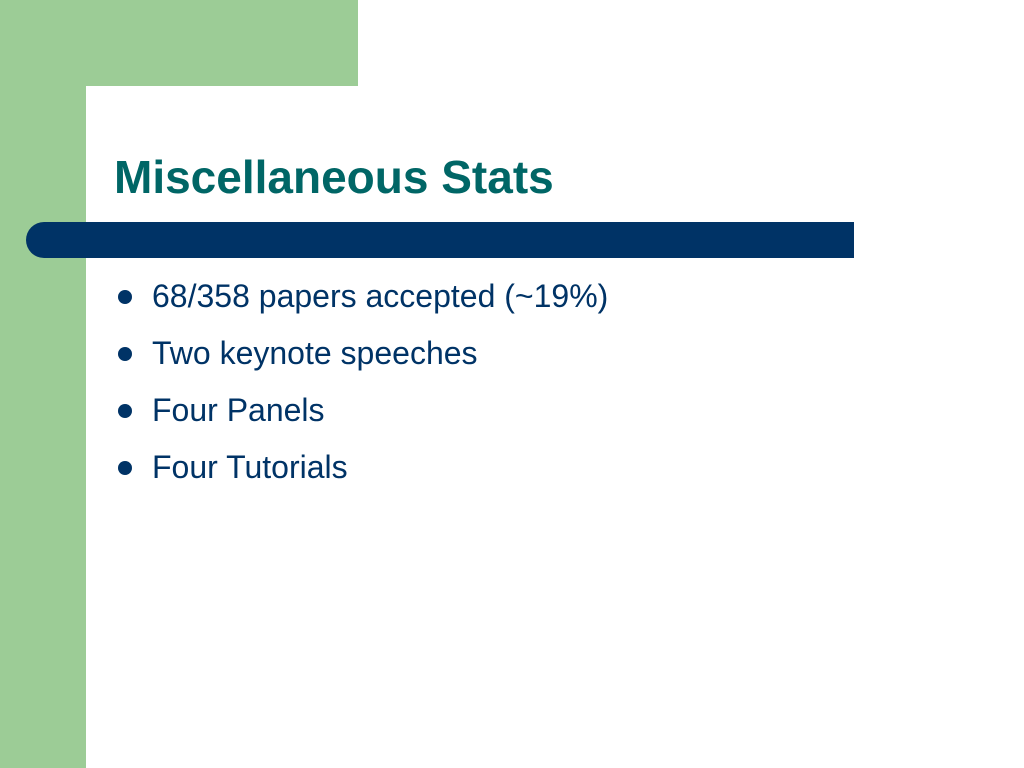  Describe the element at coordinates (440, 240) in the screenshot. I see `title-rule` at that location.